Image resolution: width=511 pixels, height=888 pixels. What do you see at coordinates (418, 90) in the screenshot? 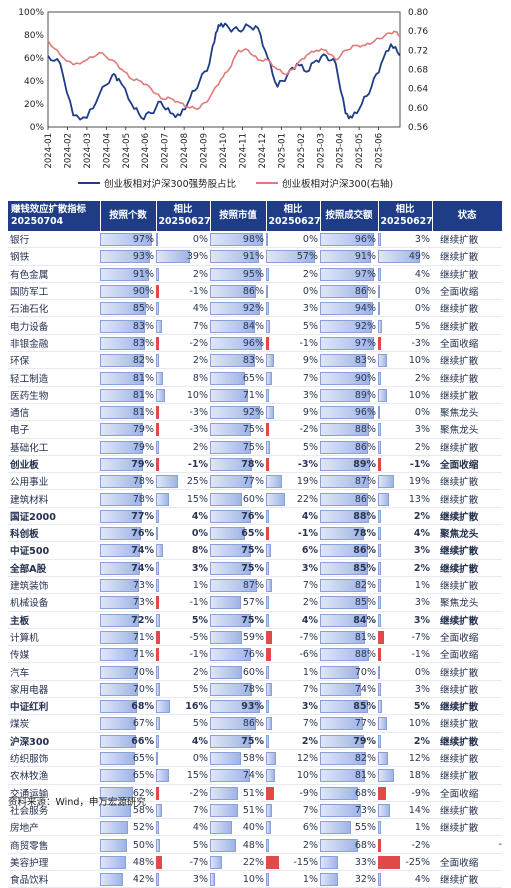
I see `y-right-tick-label: 0.64` at bounding box center [418, 90].